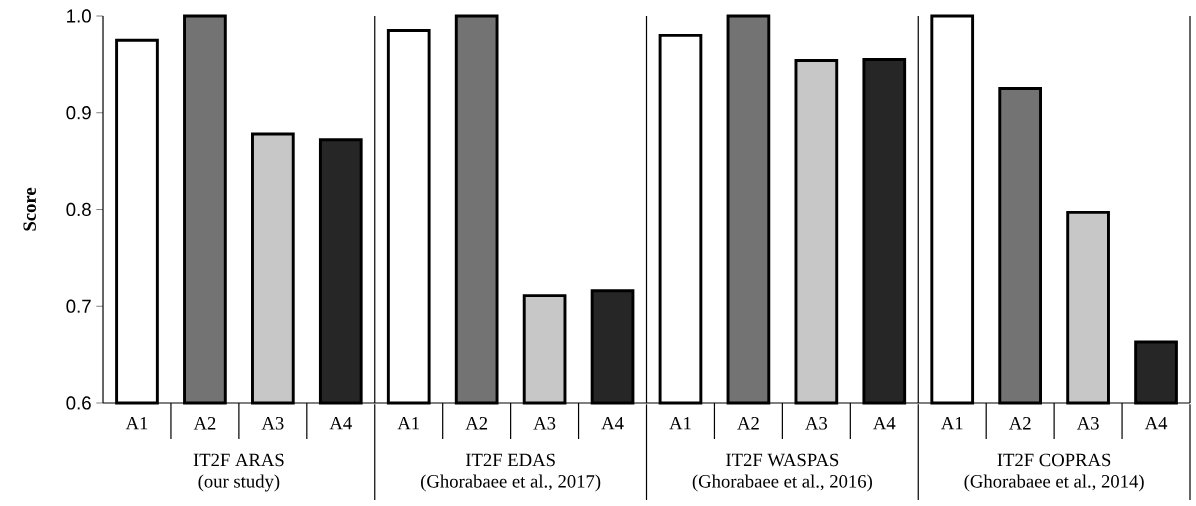 The height and width of the screenshot is (506, 1196). Describe the element at coordinates (782, 483) in the screenshot. I see `text: (Ghorabaee et al., 2016)` at that location.